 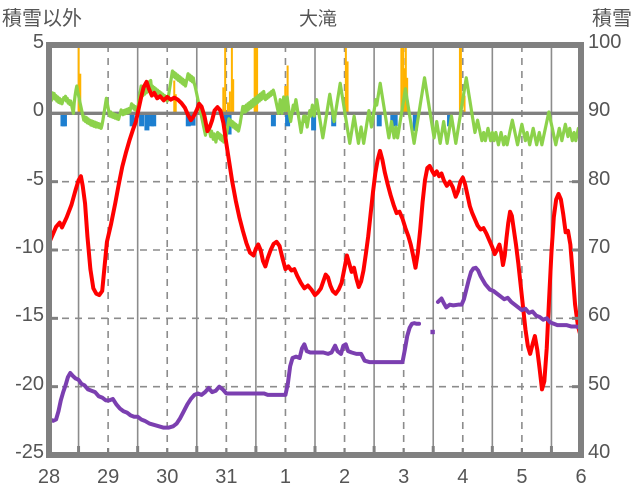 What do you see at coordinates (612, 19) in the screenshot?
I see `right-axis-unit-label: 積雪` at bounding box center [612, 19].